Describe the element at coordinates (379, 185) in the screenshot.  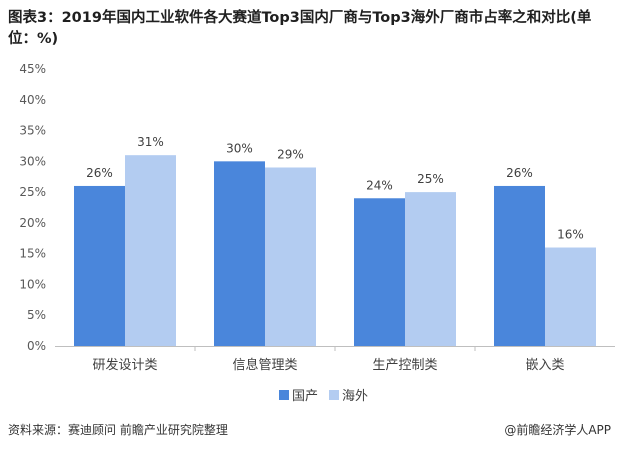
I see `data-label: 24%` at that location.